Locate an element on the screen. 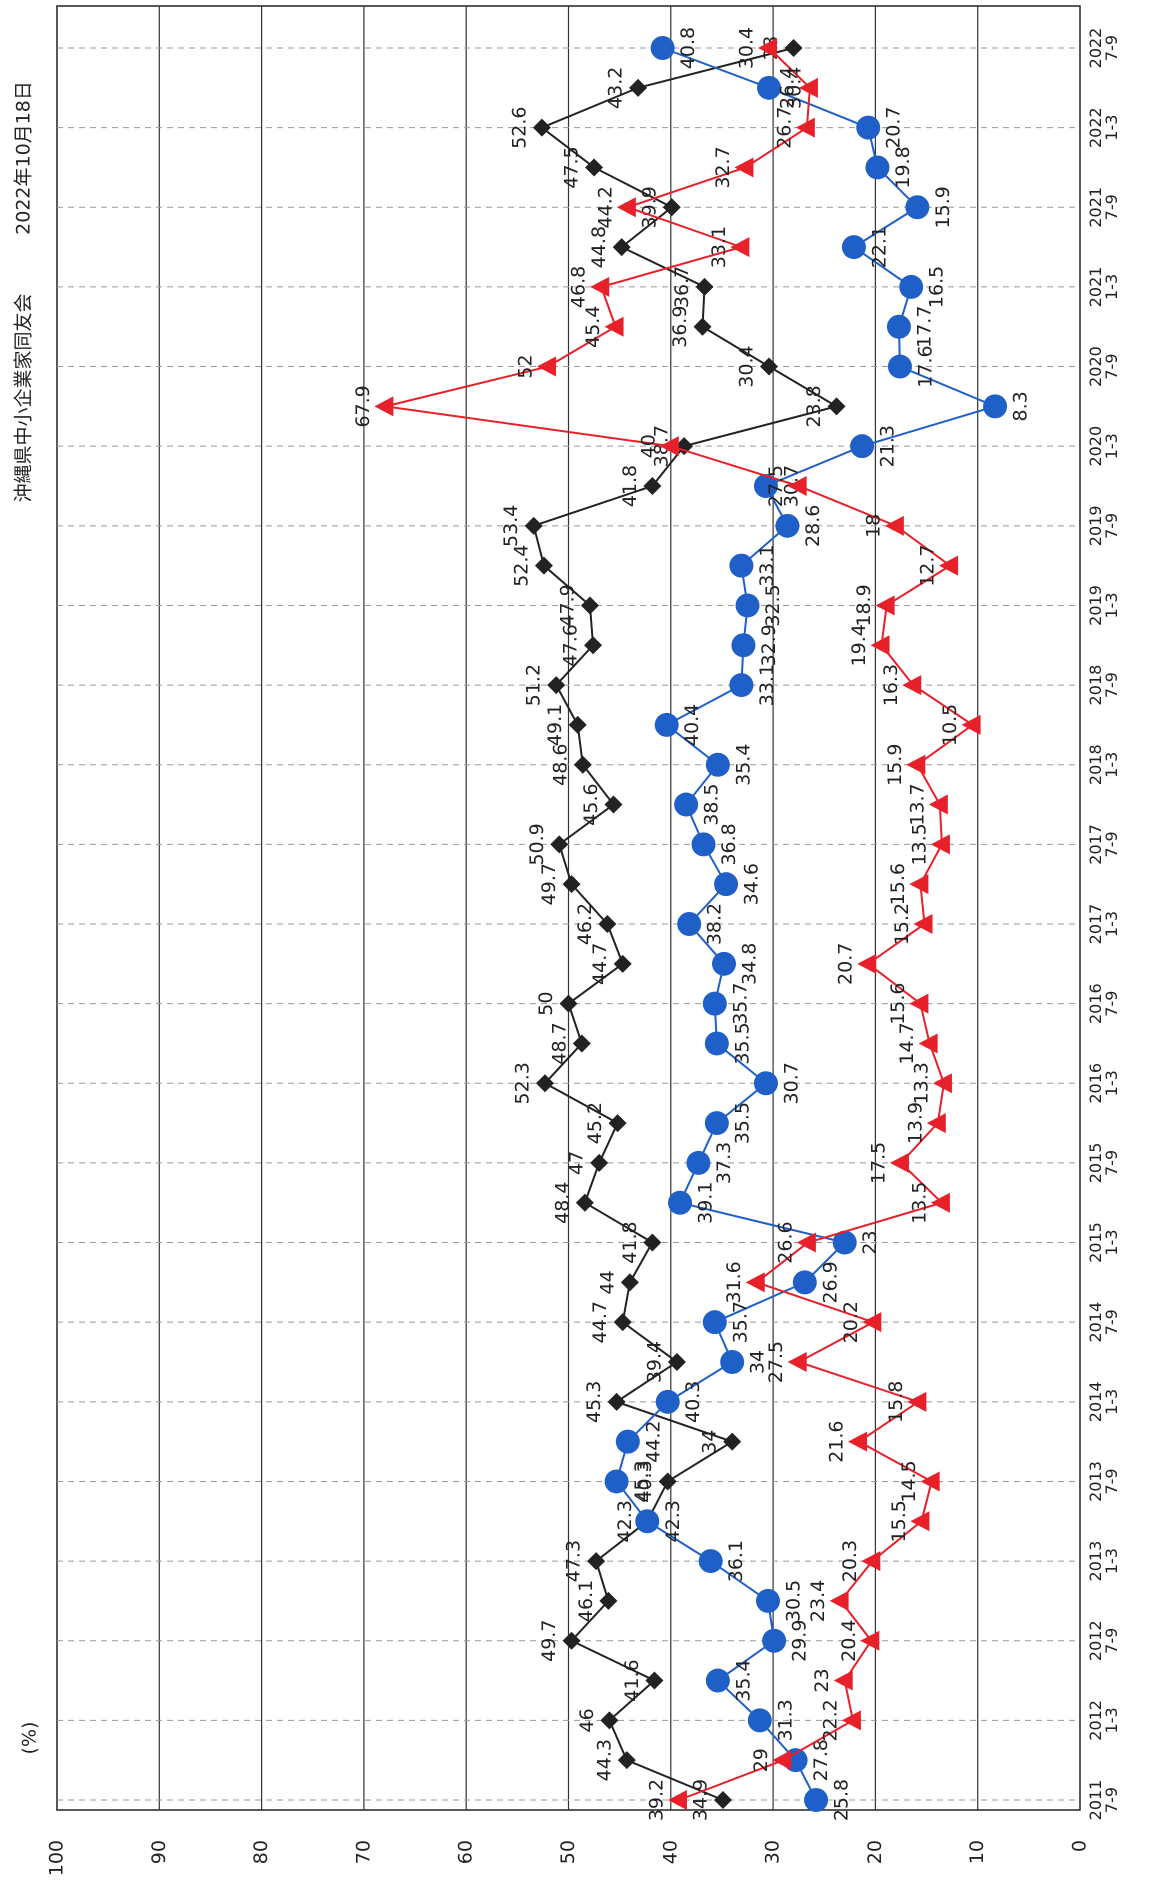  data-label: 20.3 is located at coordinates (850, 1561).